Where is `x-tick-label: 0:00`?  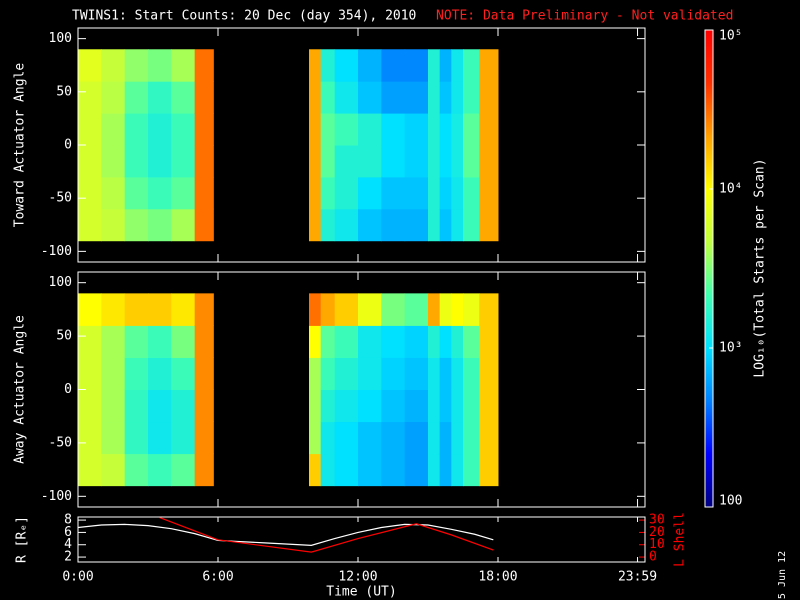
x-tick-label: 0:00 is located at coordinates (77, 577).